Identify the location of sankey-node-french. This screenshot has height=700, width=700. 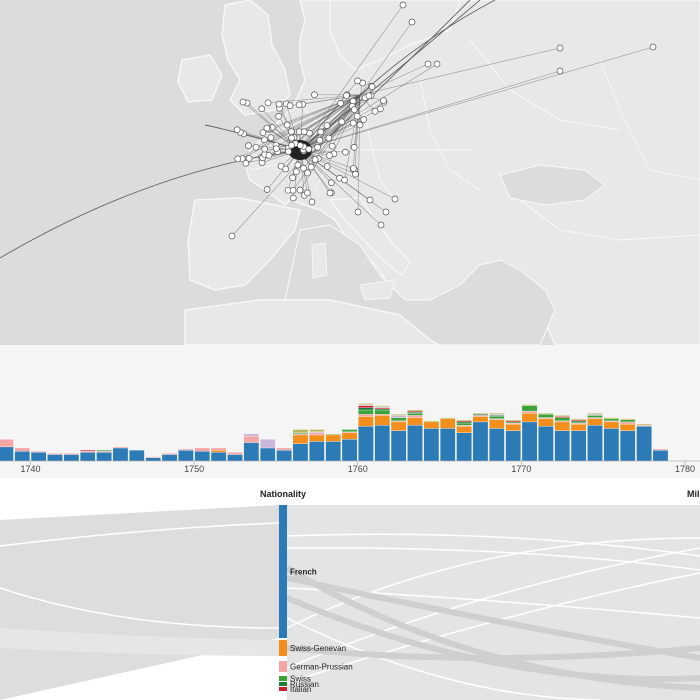
(283, 571).